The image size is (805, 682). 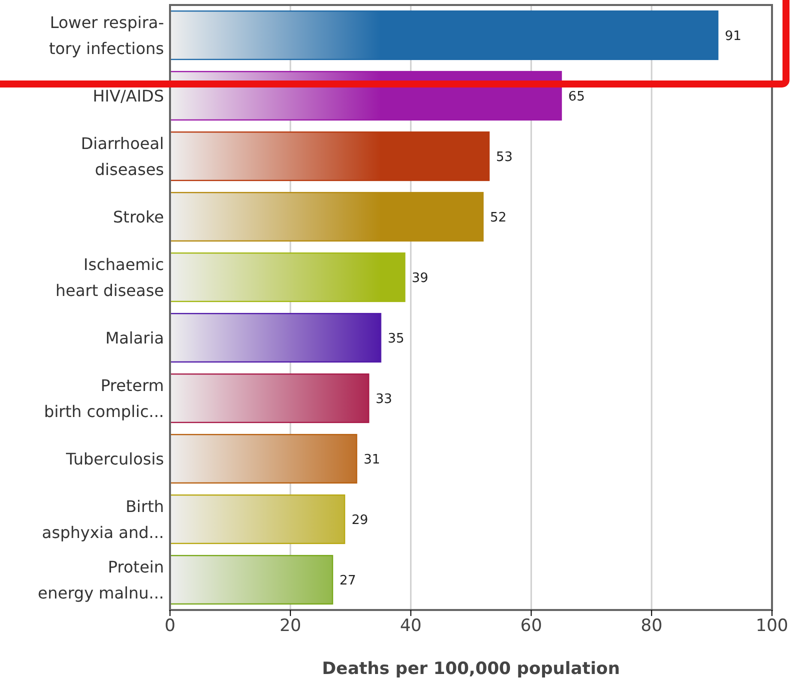 What do you see at coordinates (128, 96) in the screenshot?
I see `y-tick-label: HIV/AIDS` at bounding box center [128, 96].